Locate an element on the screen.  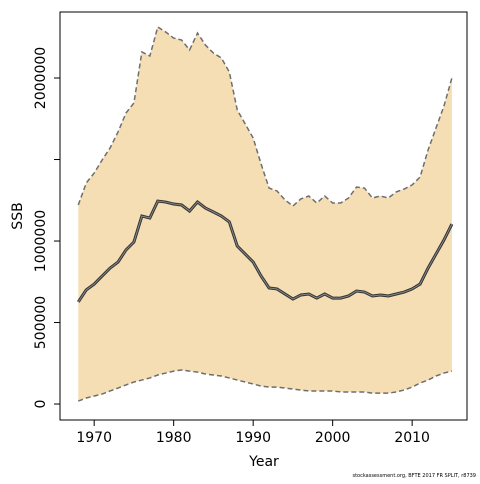
x-tick-label: 2000 is located at coordinates (333, 438).